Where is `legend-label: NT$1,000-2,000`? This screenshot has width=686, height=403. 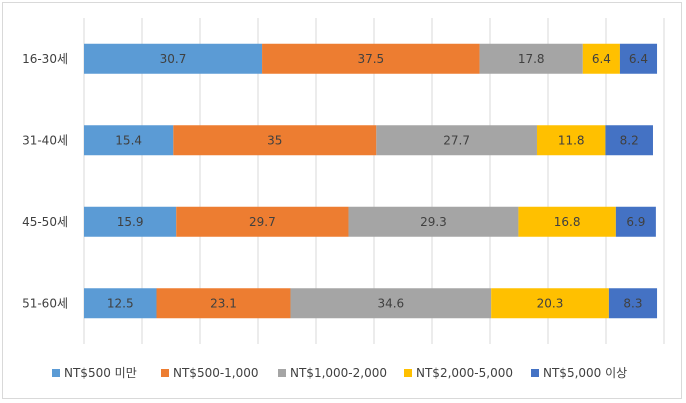
legend-label: NT$1,000-2,000 is located at coordinates (338, 373).